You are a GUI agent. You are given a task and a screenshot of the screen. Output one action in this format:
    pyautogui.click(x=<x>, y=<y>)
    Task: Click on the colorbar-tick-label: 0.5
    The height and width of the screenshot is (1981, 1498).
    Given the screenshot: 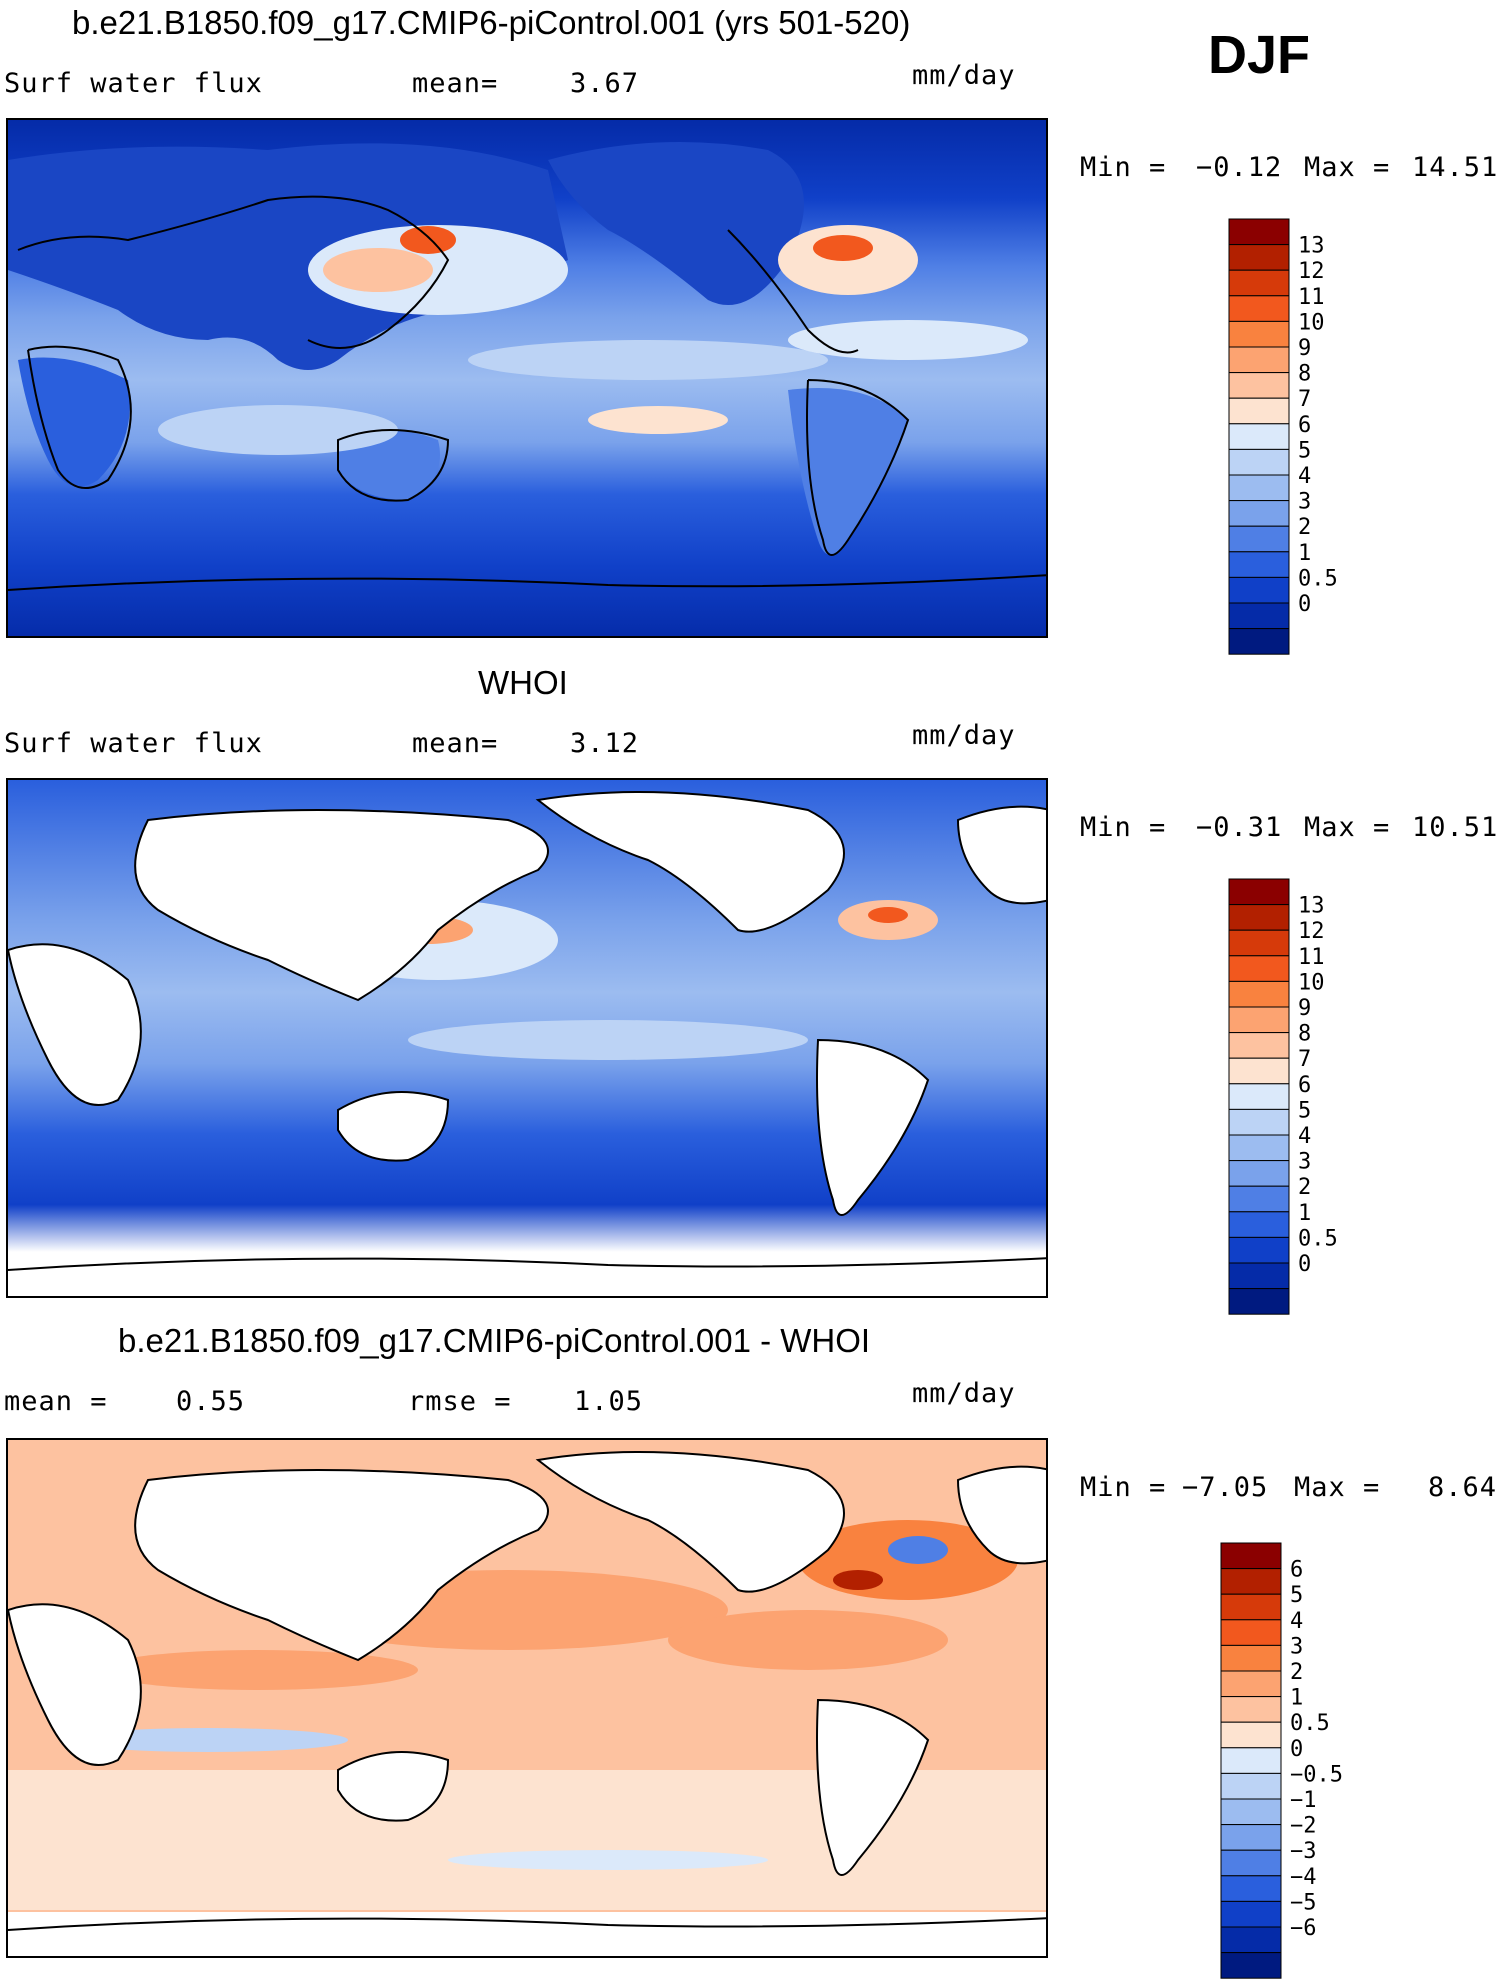 What is the action you would take?
    pyautogui.click(x=1318, y=578)
    